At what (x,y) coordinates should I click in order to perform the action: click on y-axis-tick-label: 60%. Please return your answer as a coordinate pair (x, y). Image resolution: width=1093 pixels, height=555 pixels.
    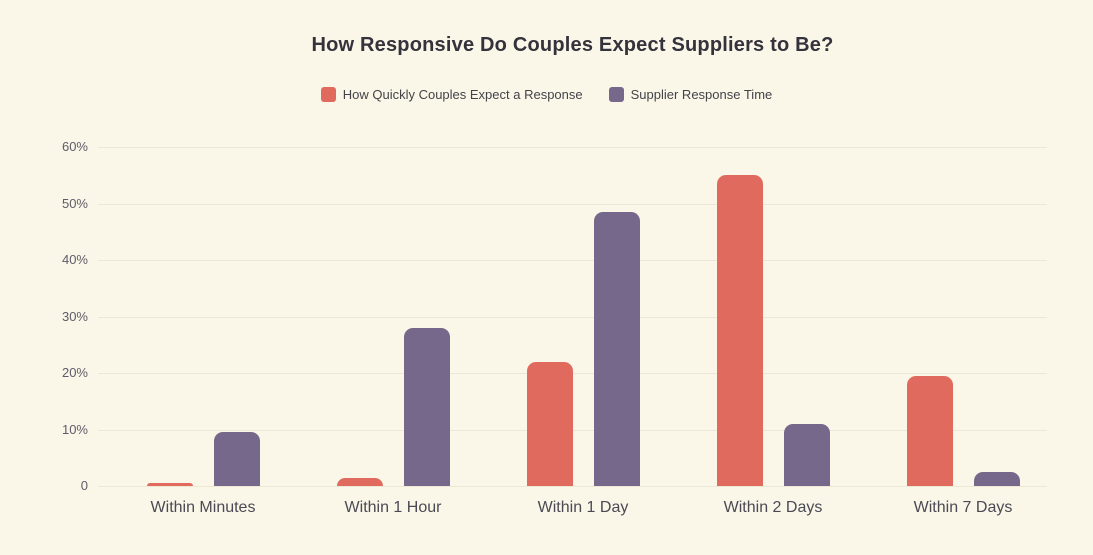
    Looking at the image, I should click on (74, 146).